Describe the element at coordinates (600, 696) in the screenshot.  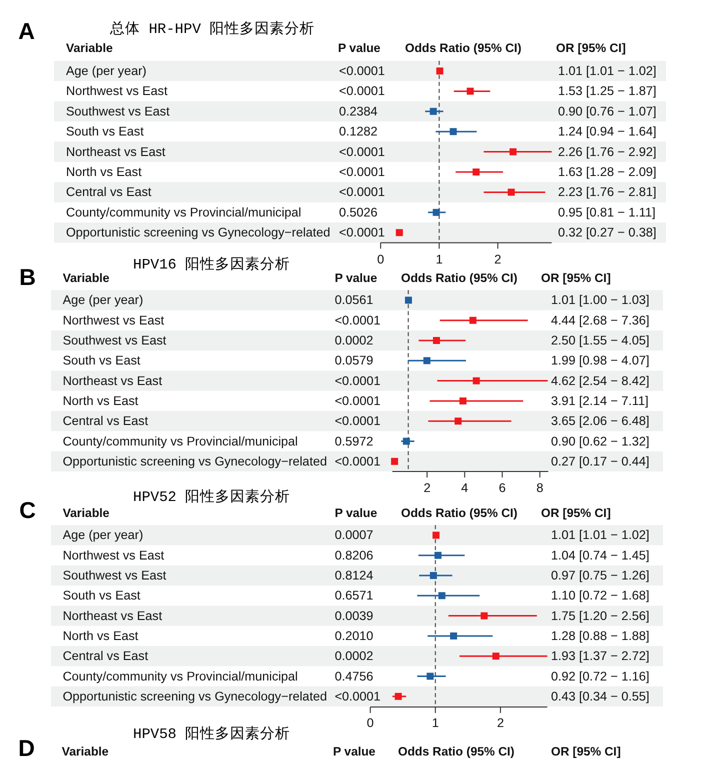
I see `data-label: 0.43 [0.34 − 0.55]` at that location.